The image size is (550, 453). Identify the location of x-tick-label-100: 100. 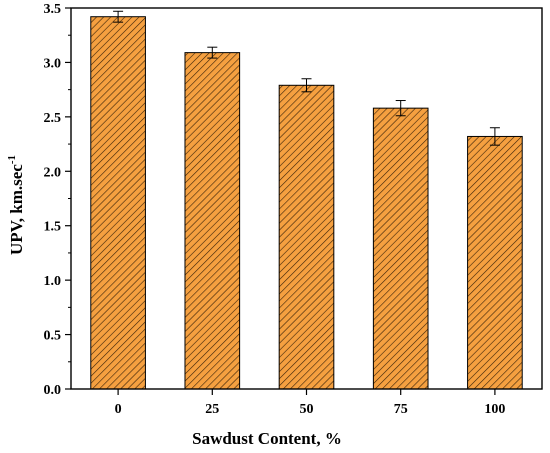
(494, 409).